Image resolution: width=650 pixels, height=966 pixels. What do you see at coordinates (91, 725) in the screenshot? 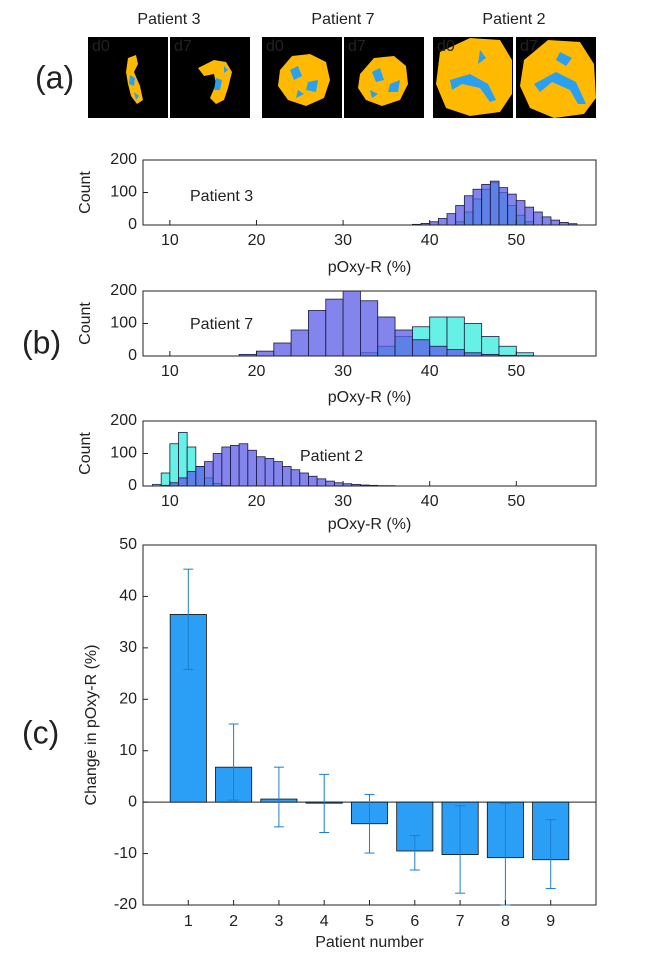
I see `y-axis-label: Change in pOxy-R (%)` at bounding box center [91, 725].